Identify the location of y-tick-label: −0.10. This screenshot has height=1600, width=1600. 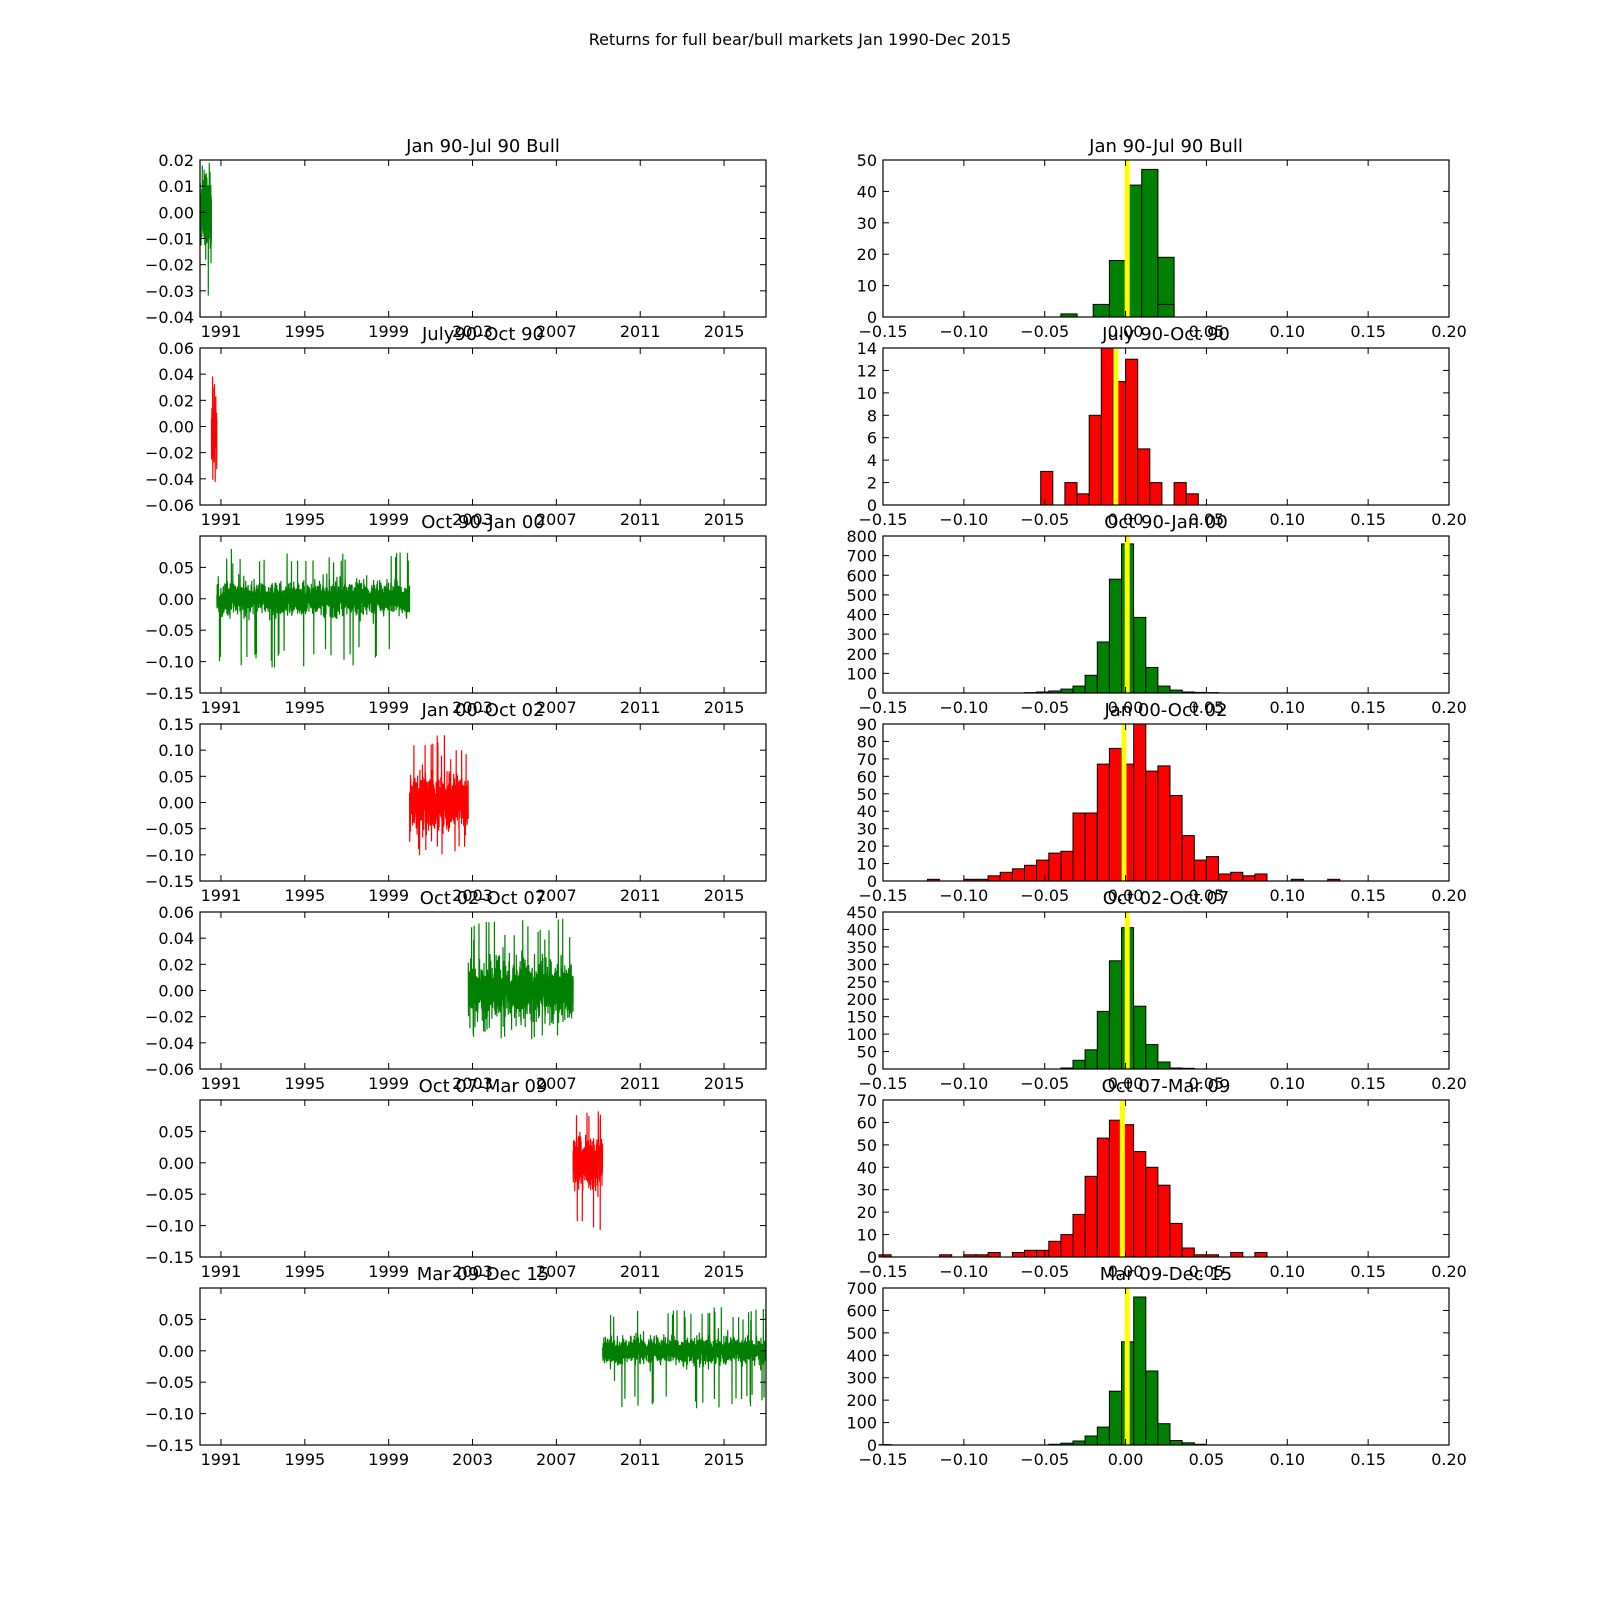
(169, 662).